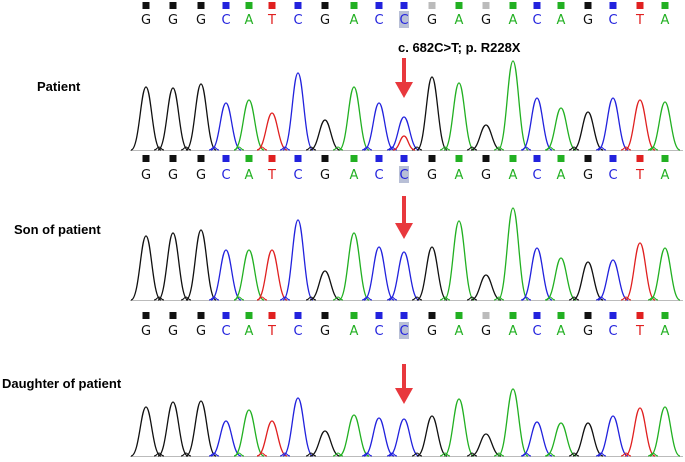 The width and height of the screenshot is (685, 462). I want to click on mutation-arrow-head, so click(404, 231).